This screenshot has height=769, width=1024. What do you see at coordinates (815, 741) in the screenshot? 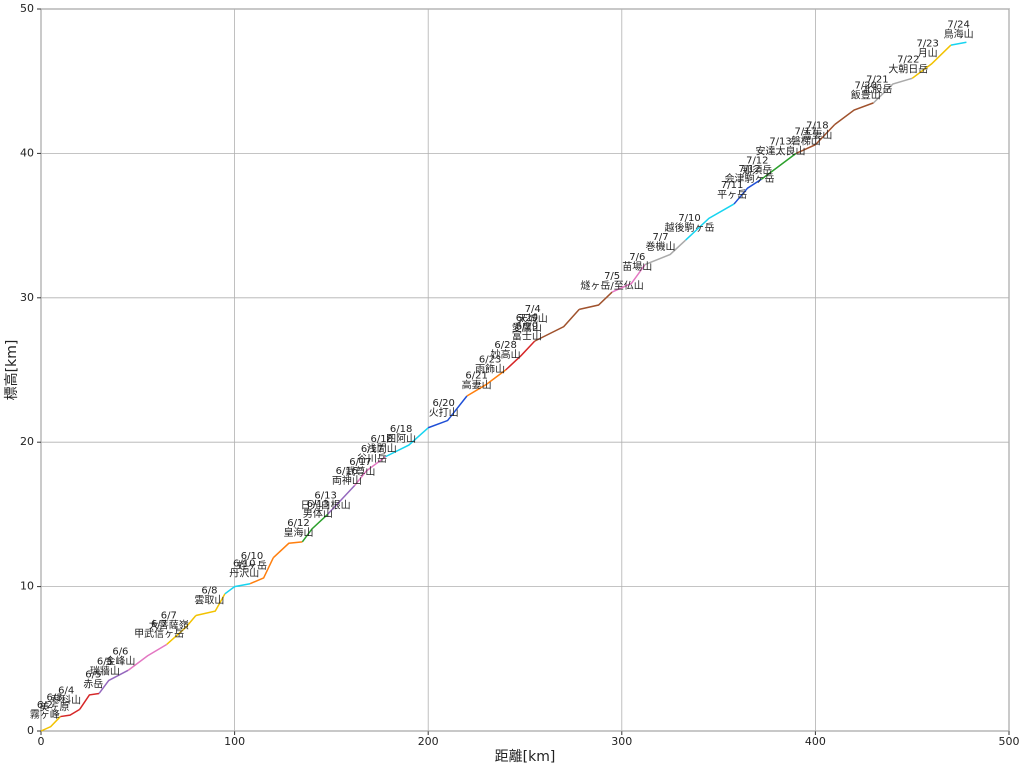
I see `x-tick-label: 400` at bounding box center [815, 741].